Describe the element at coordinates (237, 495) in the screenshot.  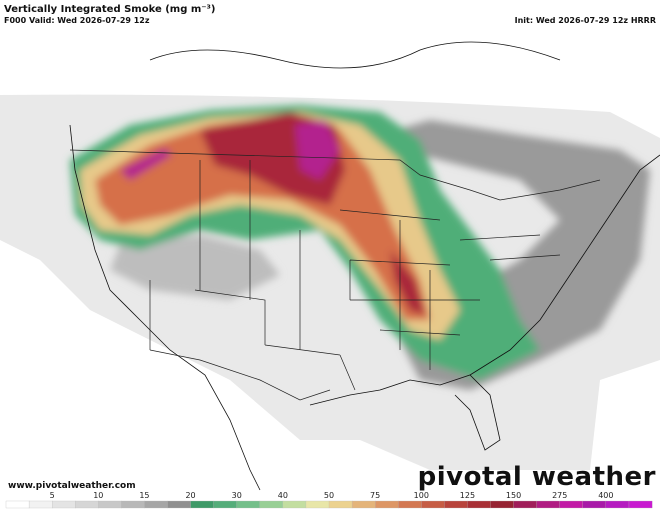
I see `colorbar-label: 30` at that location.